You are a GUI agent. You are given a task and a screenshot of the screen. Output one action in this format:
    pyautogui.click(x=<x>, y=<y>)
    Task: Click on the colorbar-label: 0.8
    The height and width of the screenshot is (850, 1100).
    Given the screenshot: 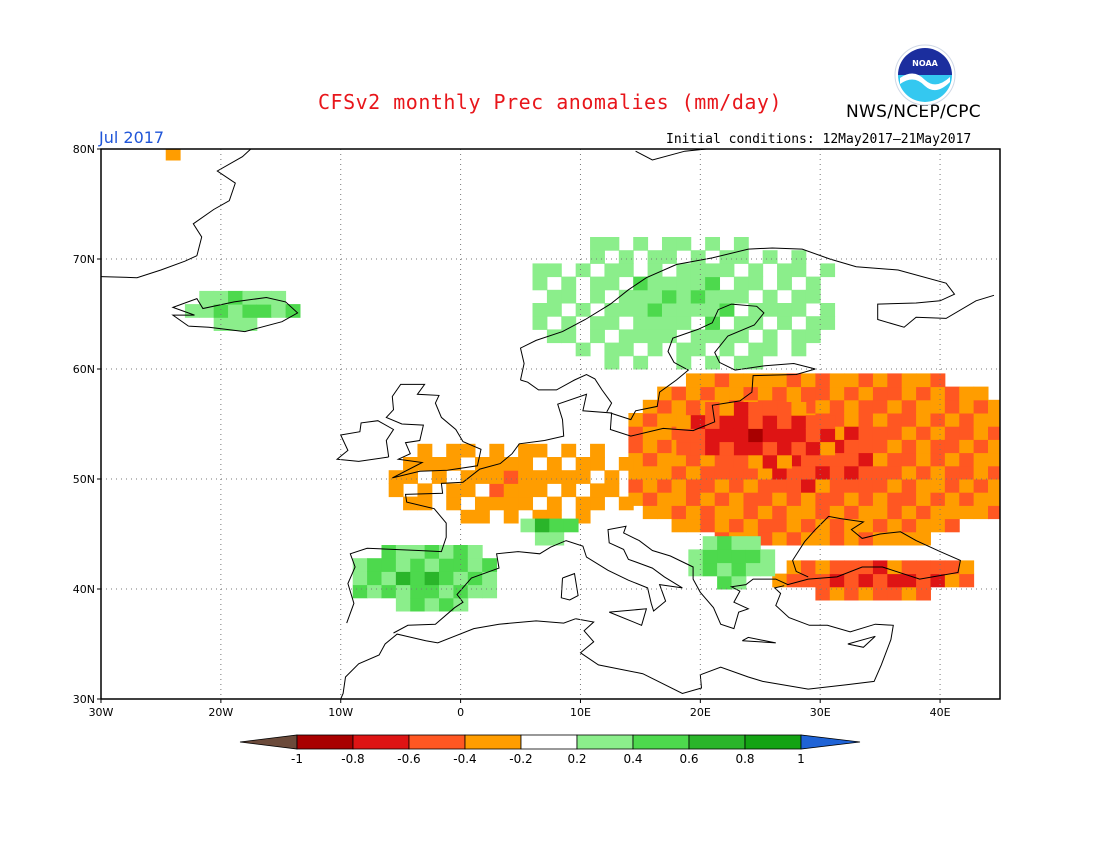 What is the action you would take?
    pyautogui.click(x=744, y=759)
    